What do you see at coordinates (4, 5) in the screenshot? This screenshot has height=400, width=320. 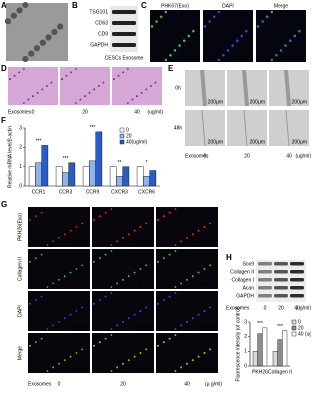 I see `panel-label: A` at bounding box center [4, 5].